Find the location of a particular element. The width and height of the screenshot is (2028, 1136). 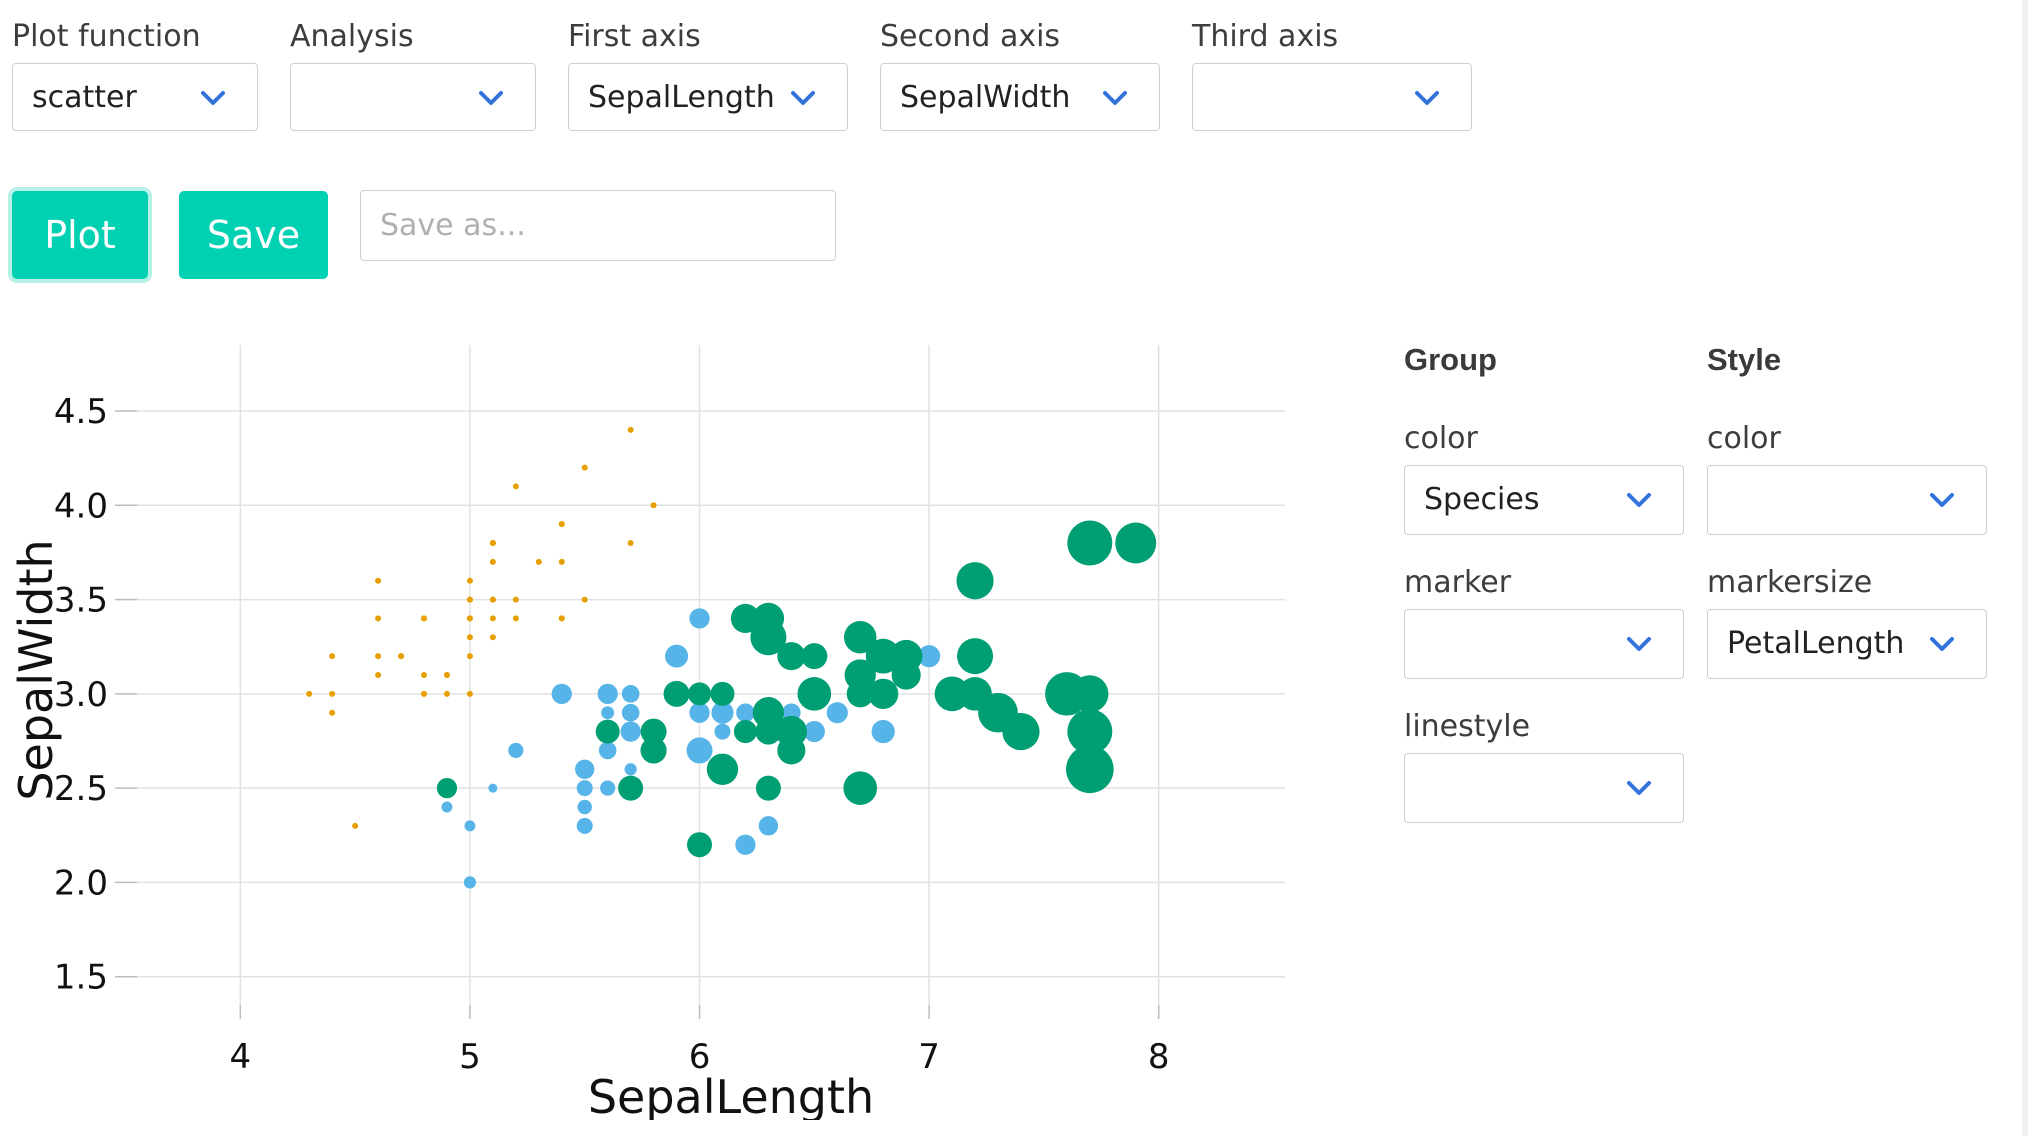

save-button: Save is located at coordinates (253, 235).